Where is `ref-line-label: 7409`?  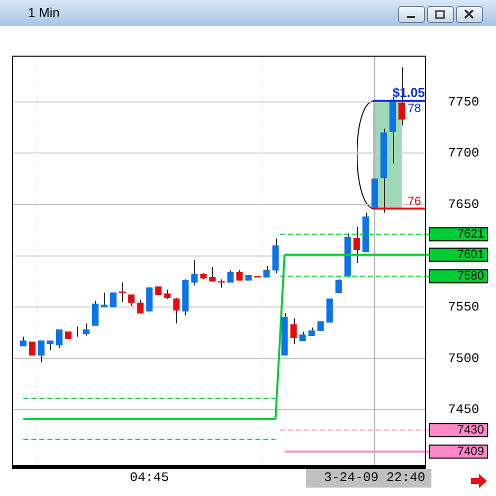
ref-line-label: 7409 is located at coordinates (470, 451).